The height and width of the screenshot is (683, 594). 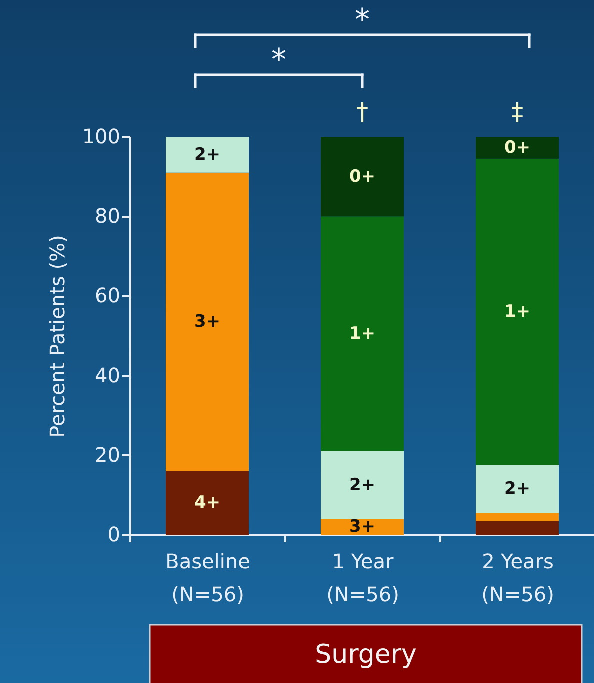 I want to click on text: 0+, so click(x=362, y=176).